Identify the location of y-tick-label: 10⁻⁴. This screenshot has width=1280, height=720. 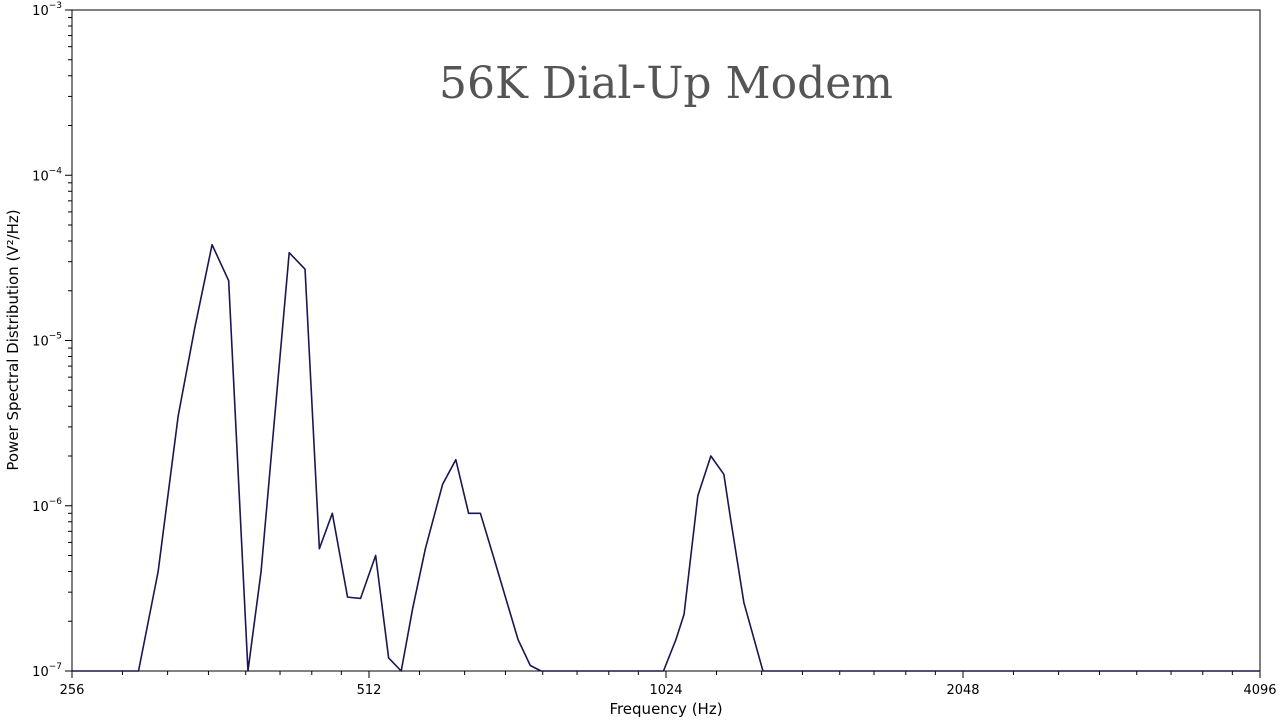
(47, 175).